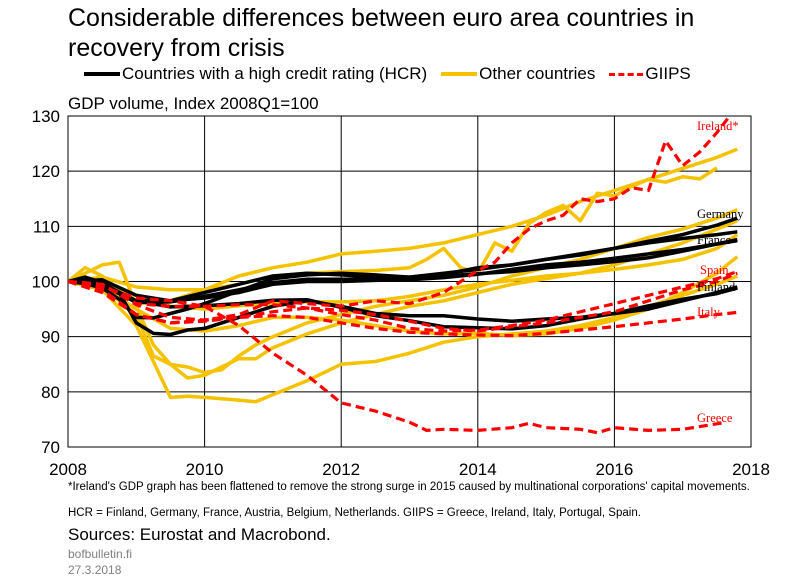 The image size is (800, 581). Describe the element at coordinates (50, 447) in the screenshot. I see `y-tick-label: 70` at that location.